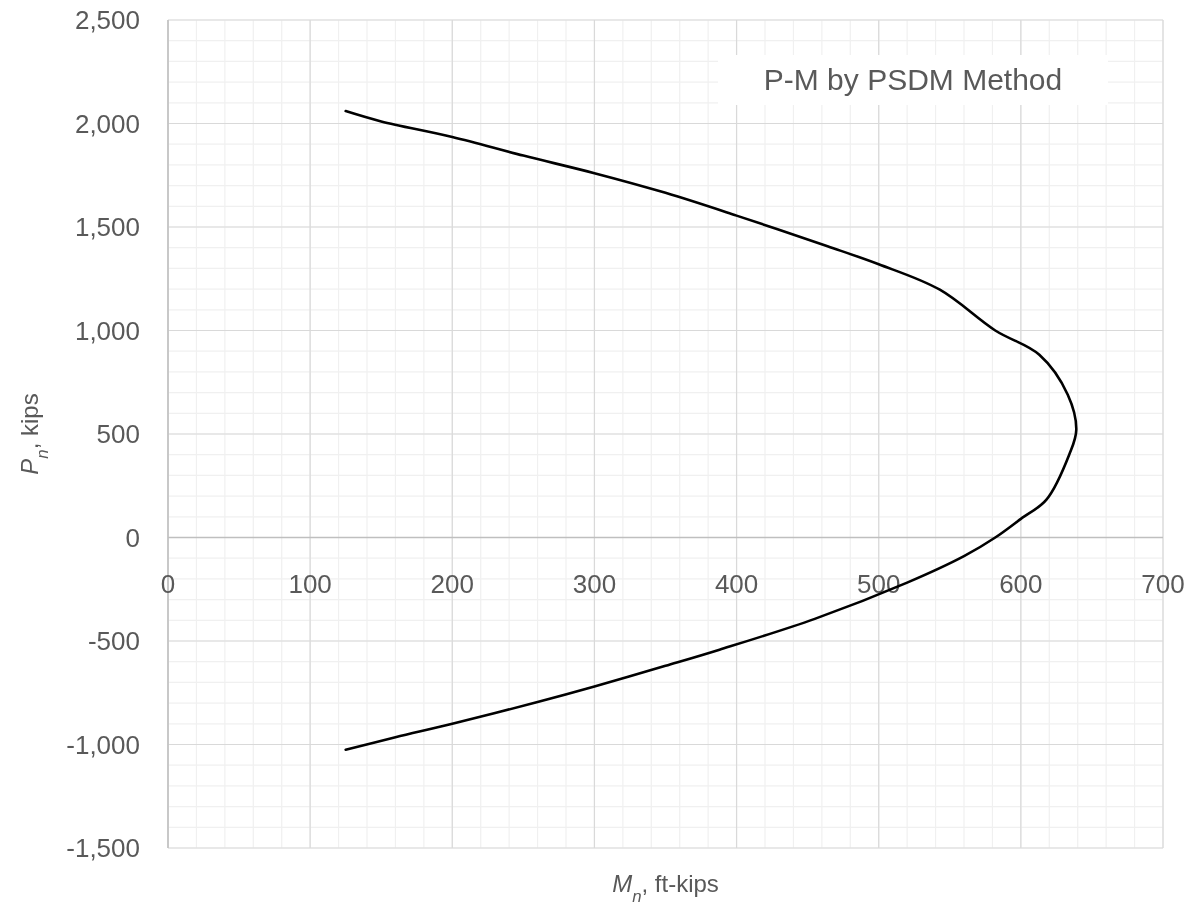  Describe the element at coordinates (107, 20) in the screenshot. I see `y-tick-label: 2,500` at that location.